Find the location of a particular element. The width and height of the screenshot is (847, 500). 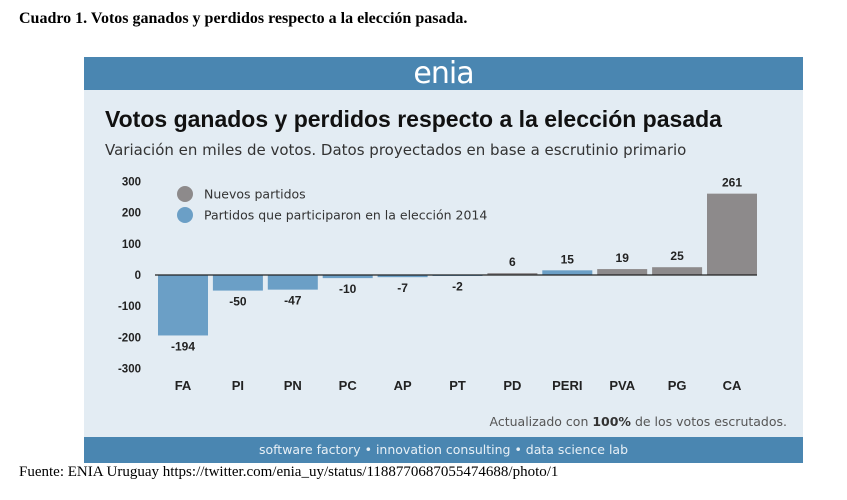

category-label: PC is located at coordinates (348, 385).